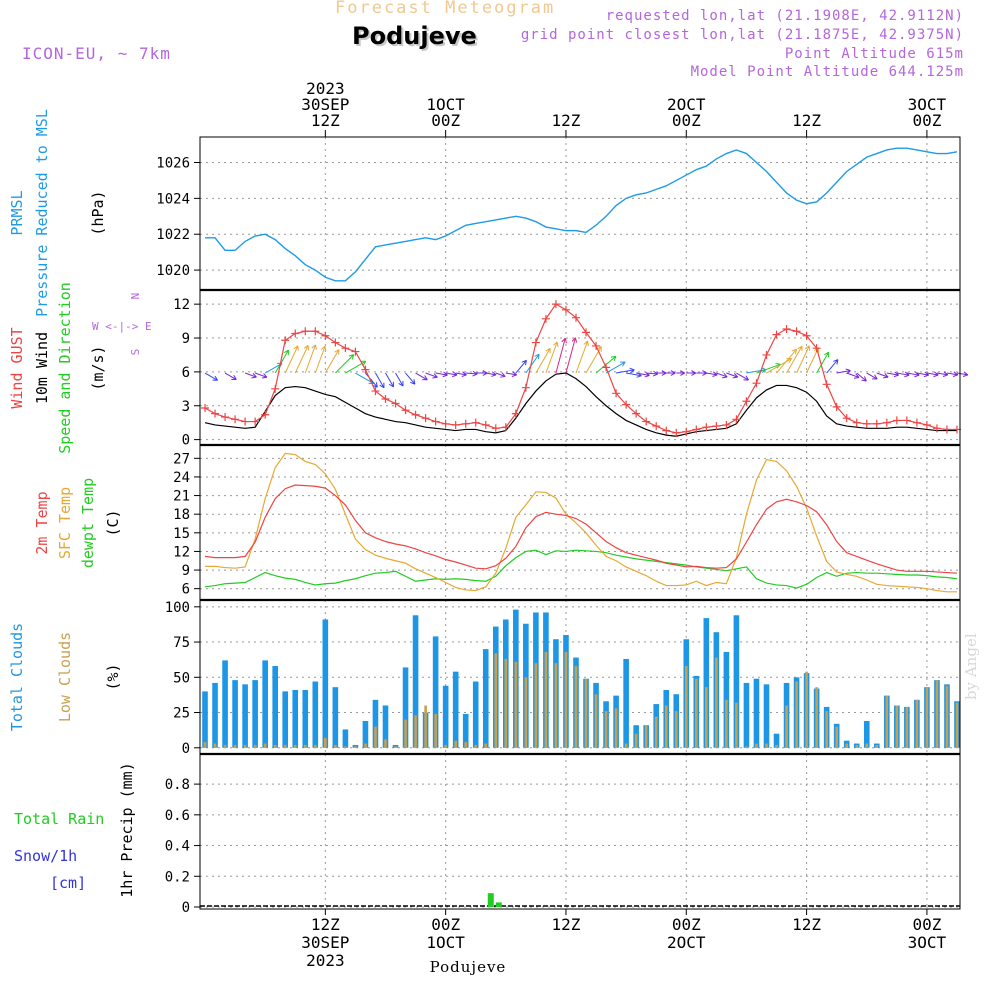 This screenshot has height=1000, width=1000. What do you see at coordinates (414, 36) in the screenshot?
I see `location-title: Podujeve` at bounding box center [414, 36].